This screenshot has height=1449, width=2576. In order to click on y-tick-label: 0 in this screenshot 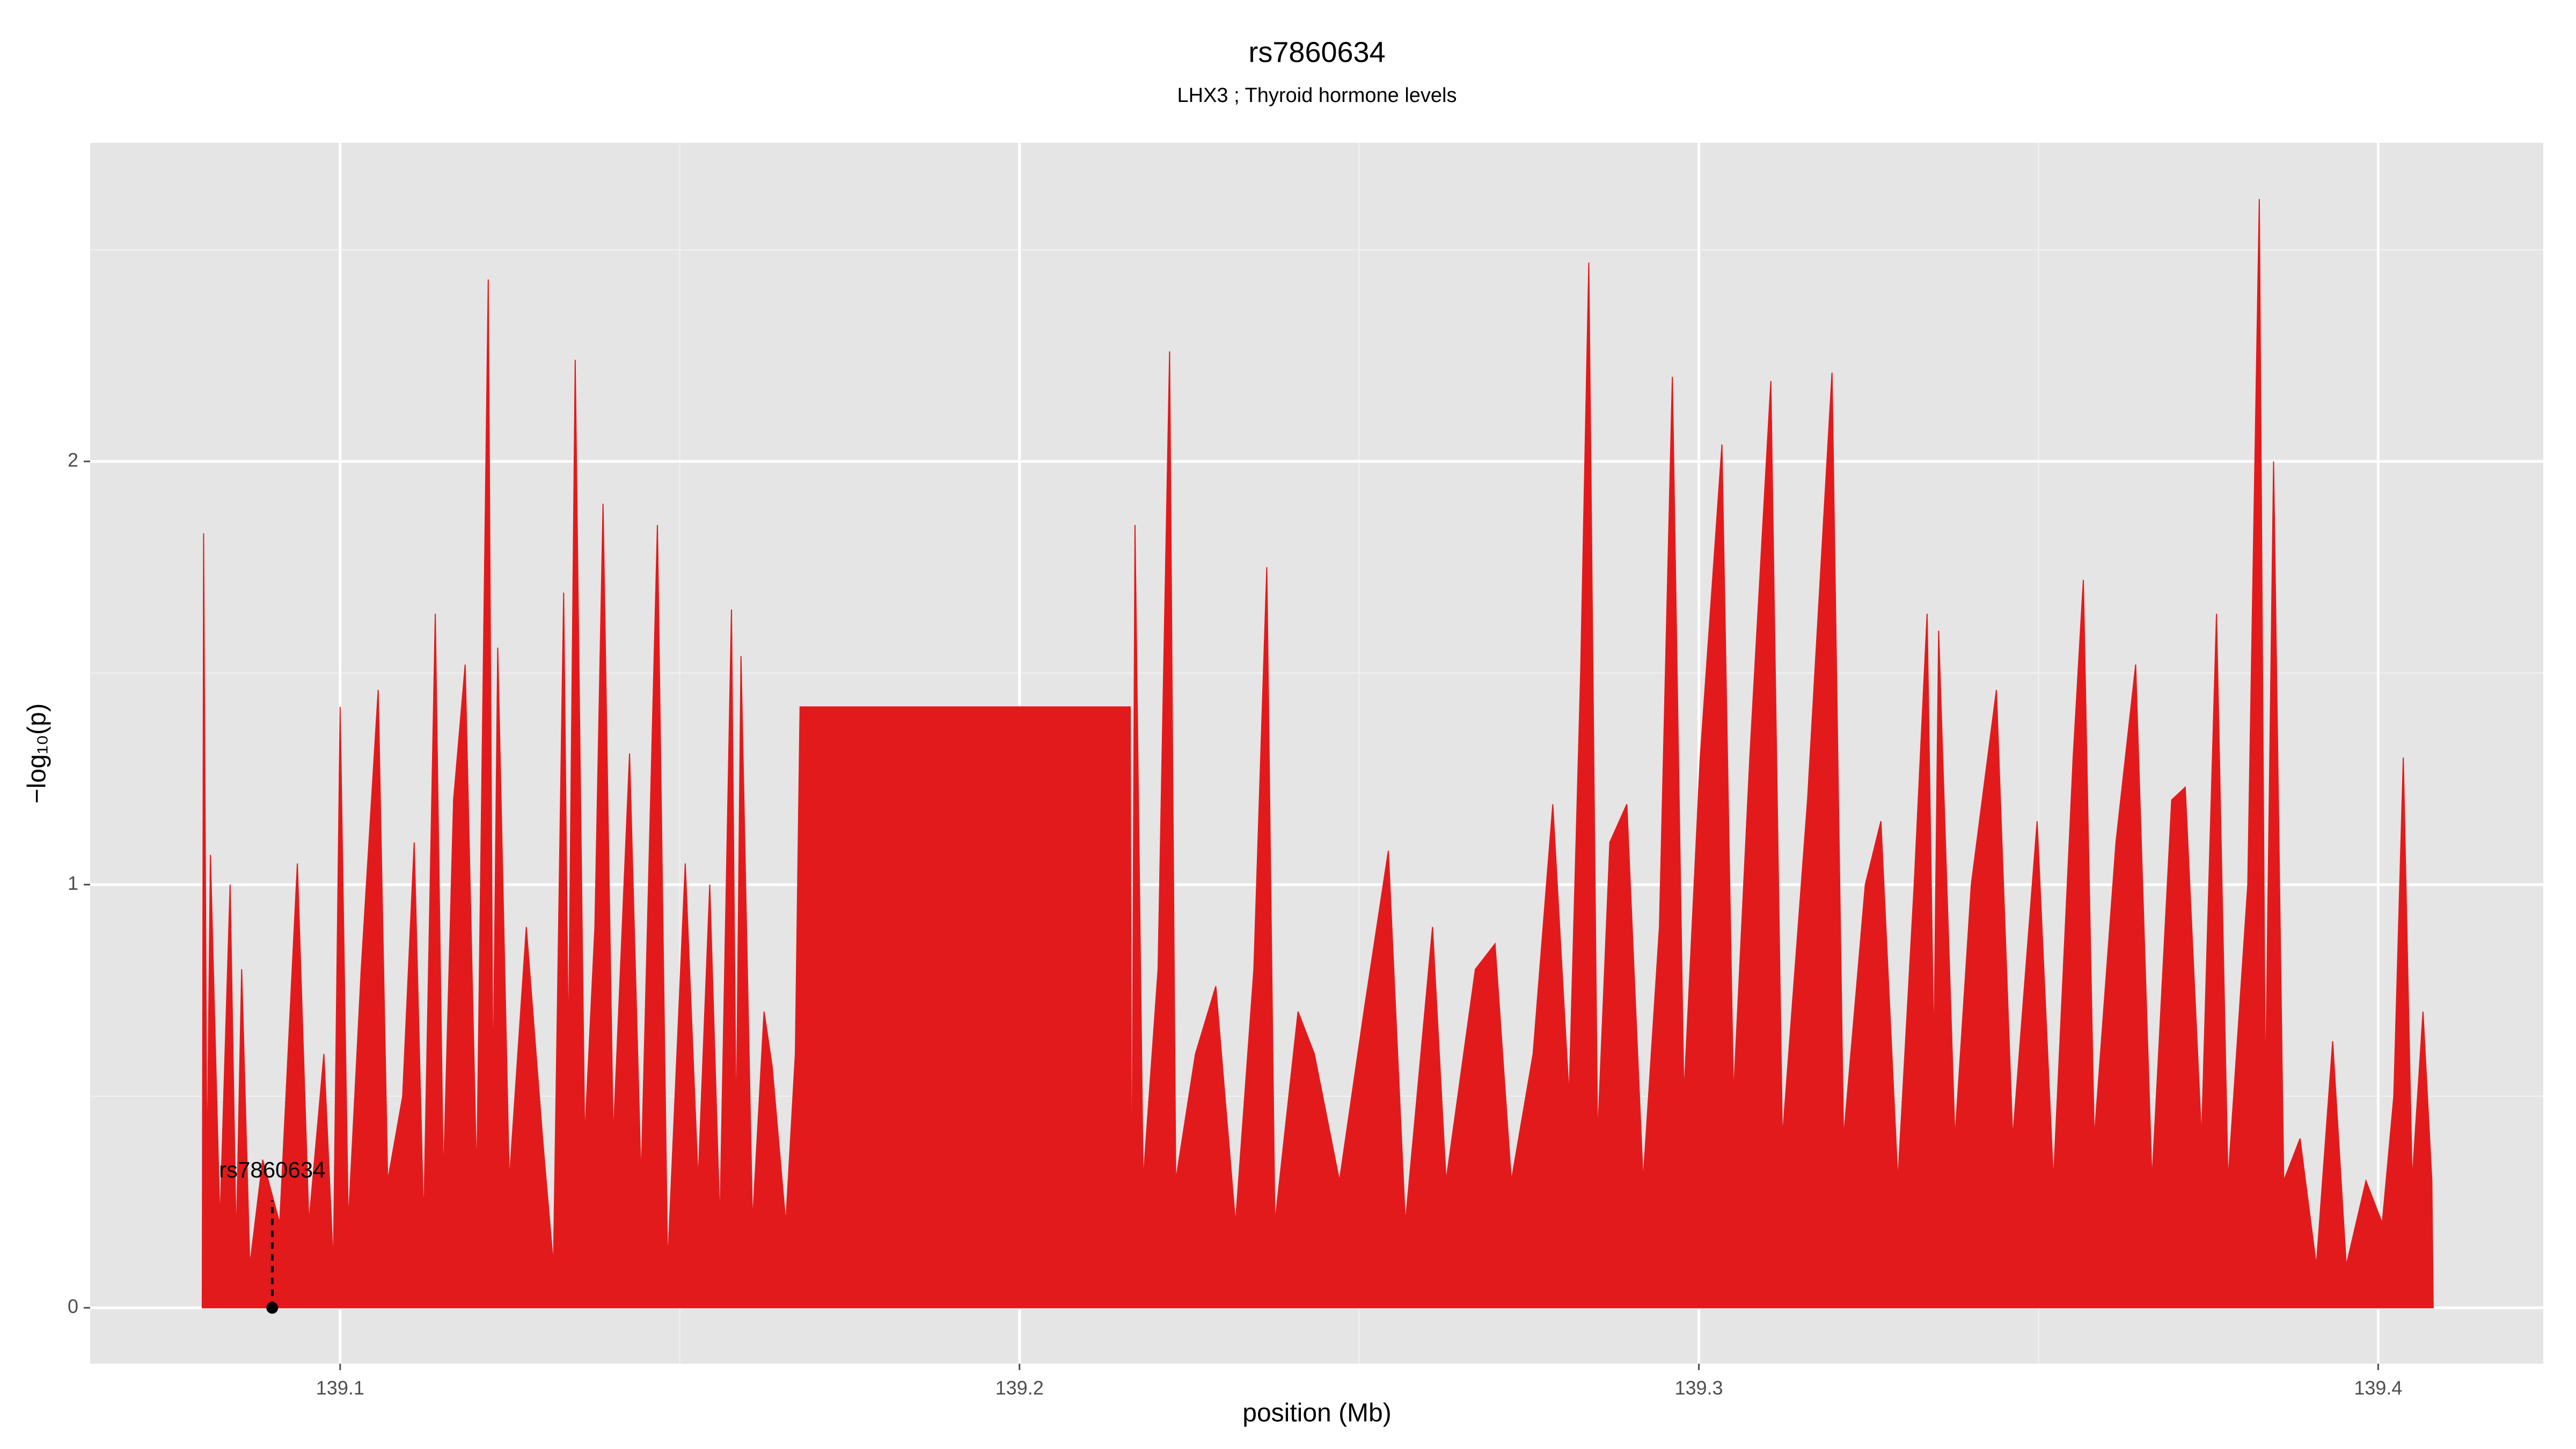, I will do `click(73, 1306)`.